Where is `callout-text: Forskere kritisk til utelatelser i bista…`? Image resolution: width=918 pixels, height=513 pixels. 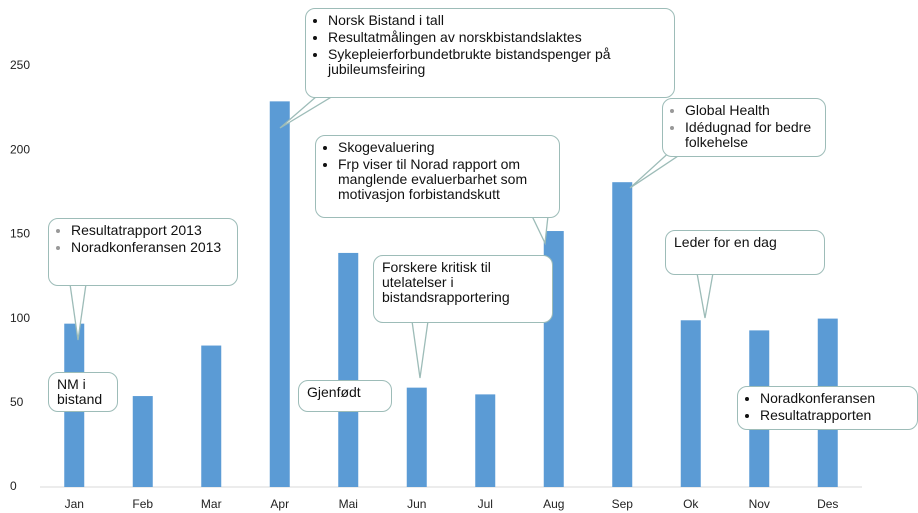 callout-text: Forskere kritisk til utelatelser i bista… is located at coordinates (446, 282).